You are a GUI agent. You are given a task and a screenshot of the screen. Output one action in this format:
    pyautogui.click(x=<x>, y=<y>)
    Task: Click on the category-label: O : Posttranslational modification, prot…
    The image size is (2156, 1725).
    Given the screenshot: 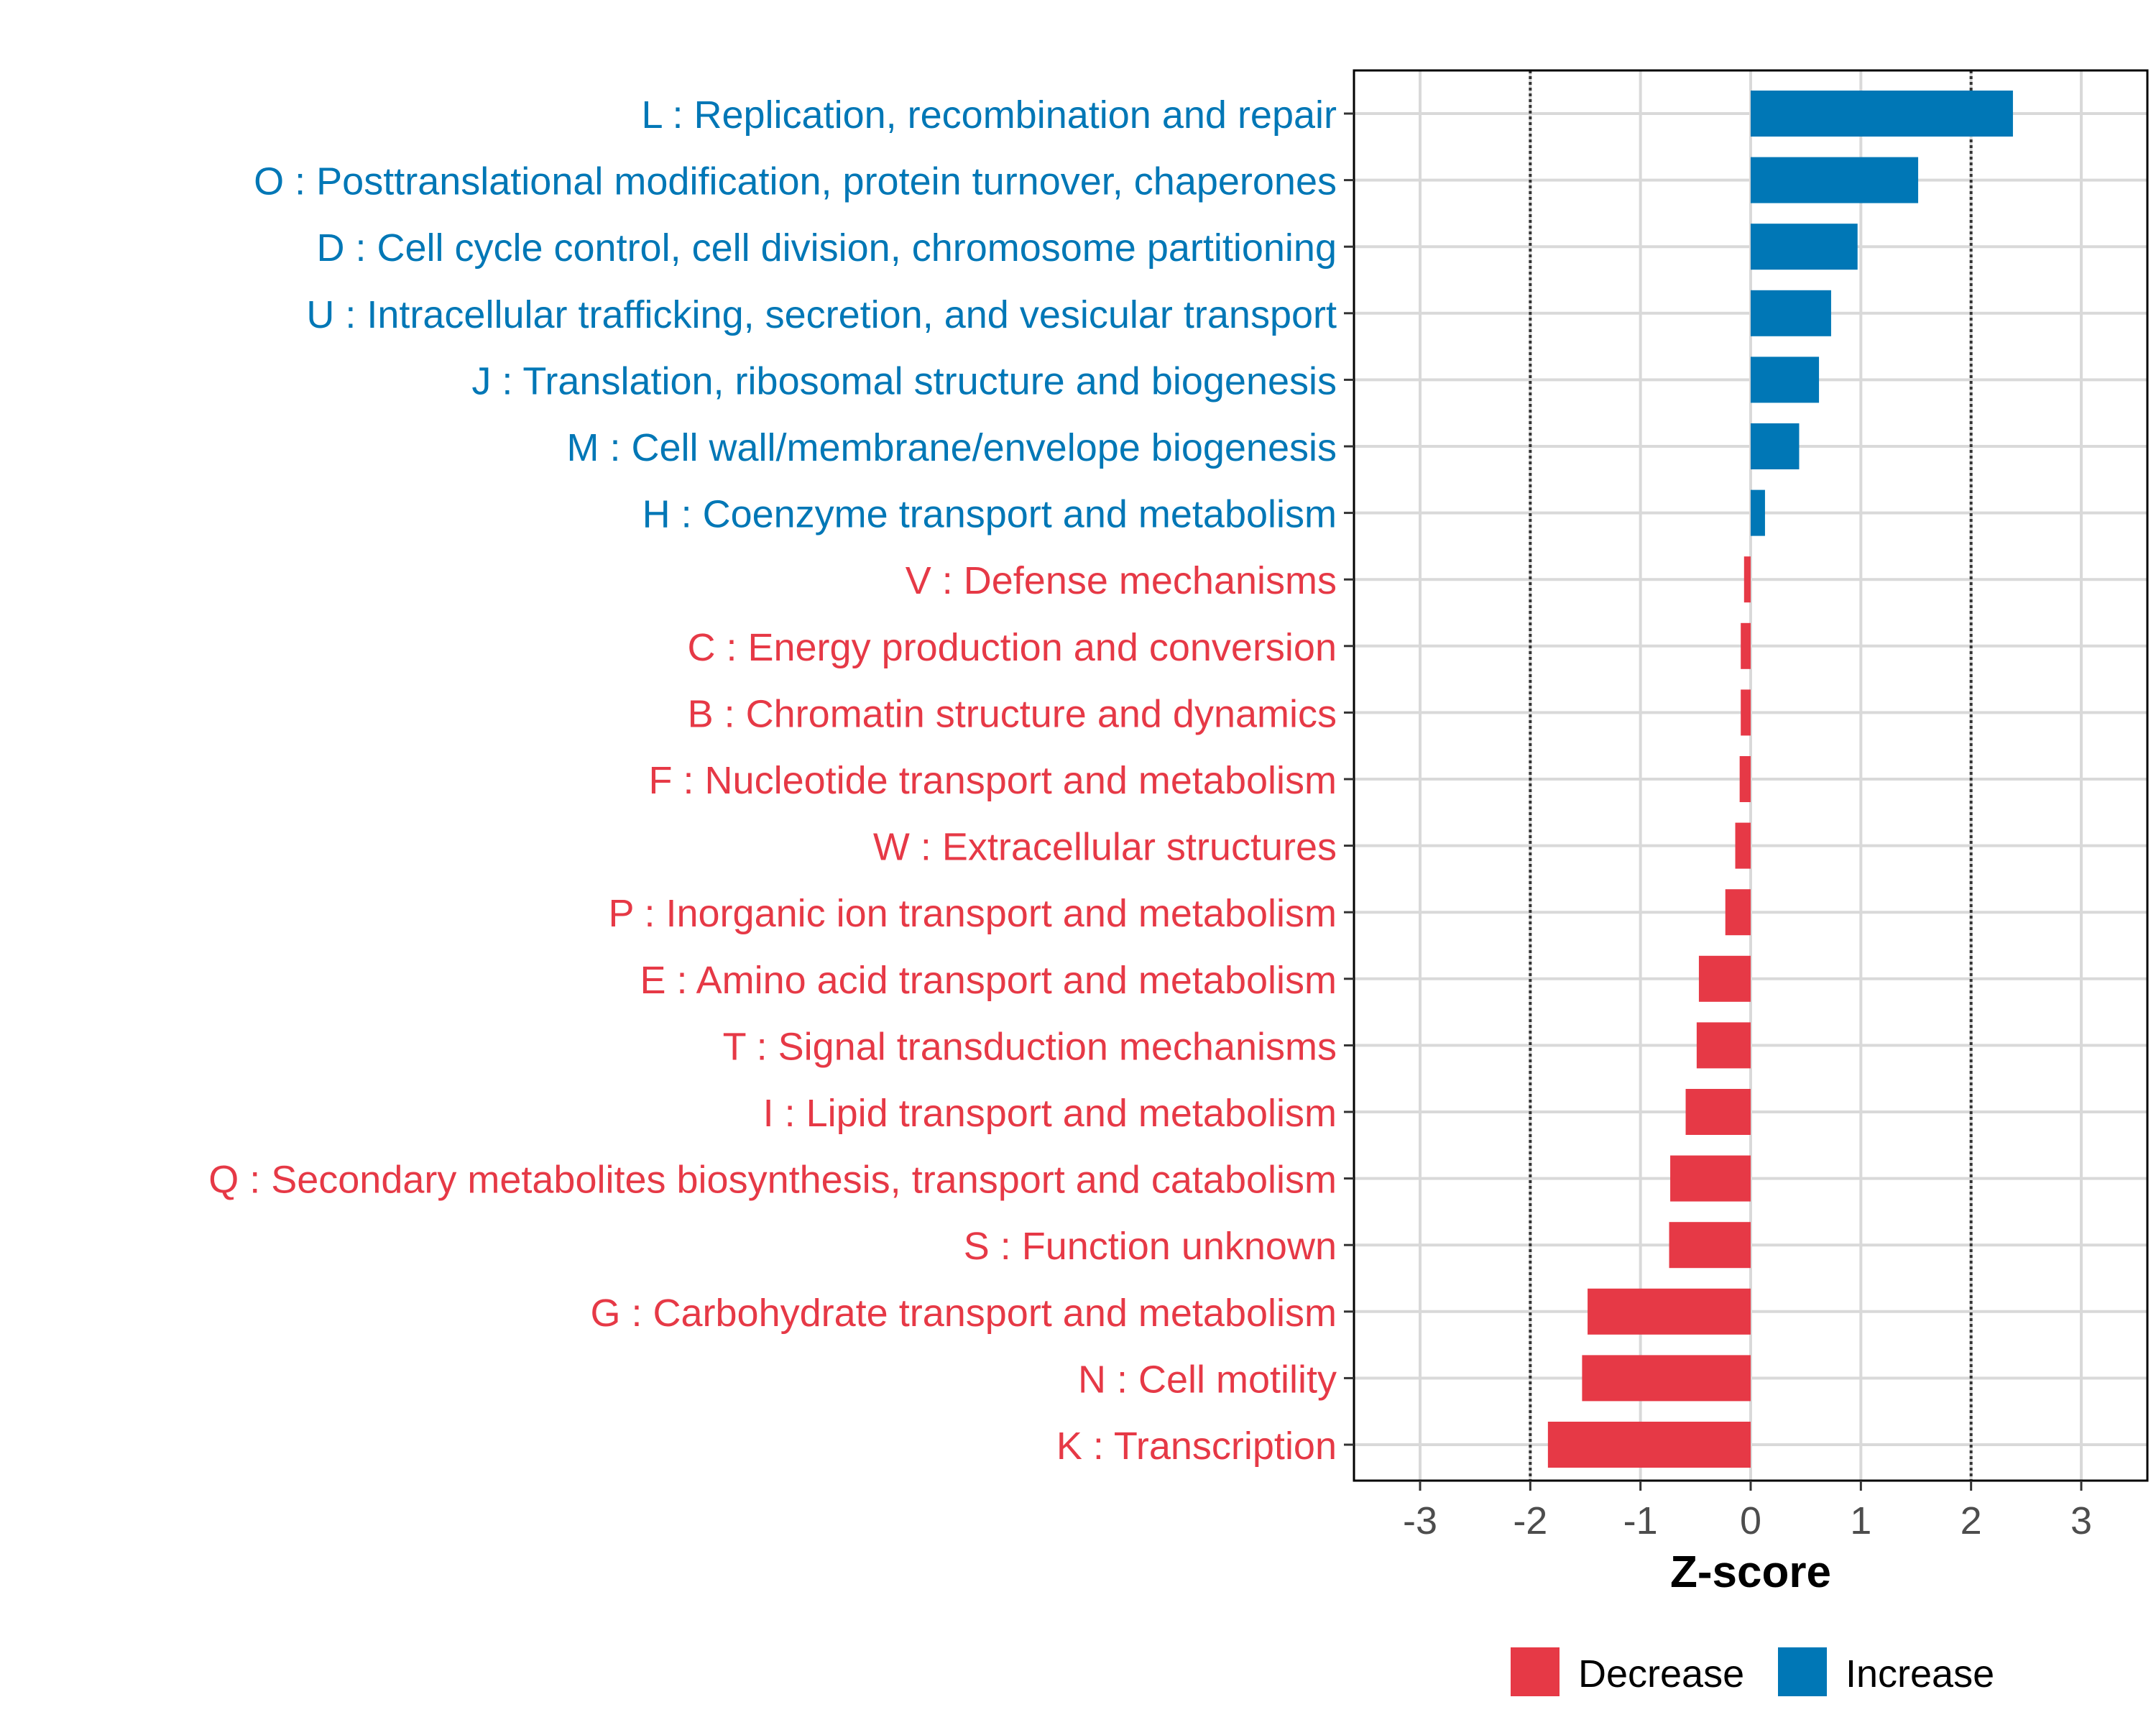 What is the action you would take?
    pyautogui.click(x=795, y=181)
    